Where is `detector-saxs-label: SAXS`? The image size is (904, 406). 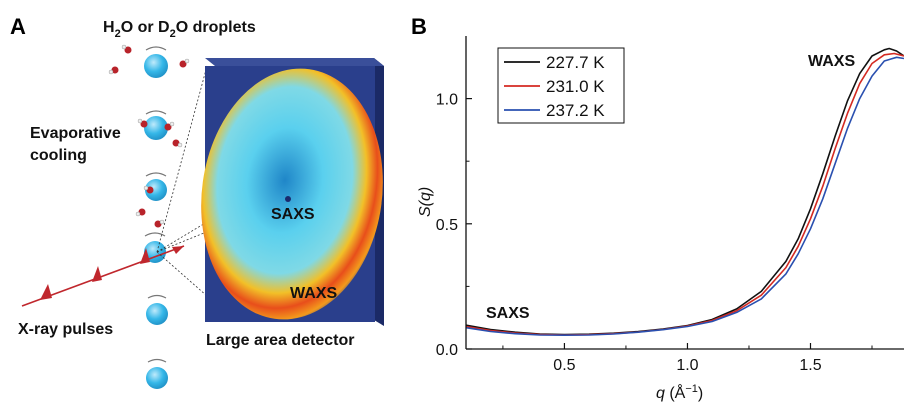
detector-saxs-label: SAXS is located at coordinates (293, 214).